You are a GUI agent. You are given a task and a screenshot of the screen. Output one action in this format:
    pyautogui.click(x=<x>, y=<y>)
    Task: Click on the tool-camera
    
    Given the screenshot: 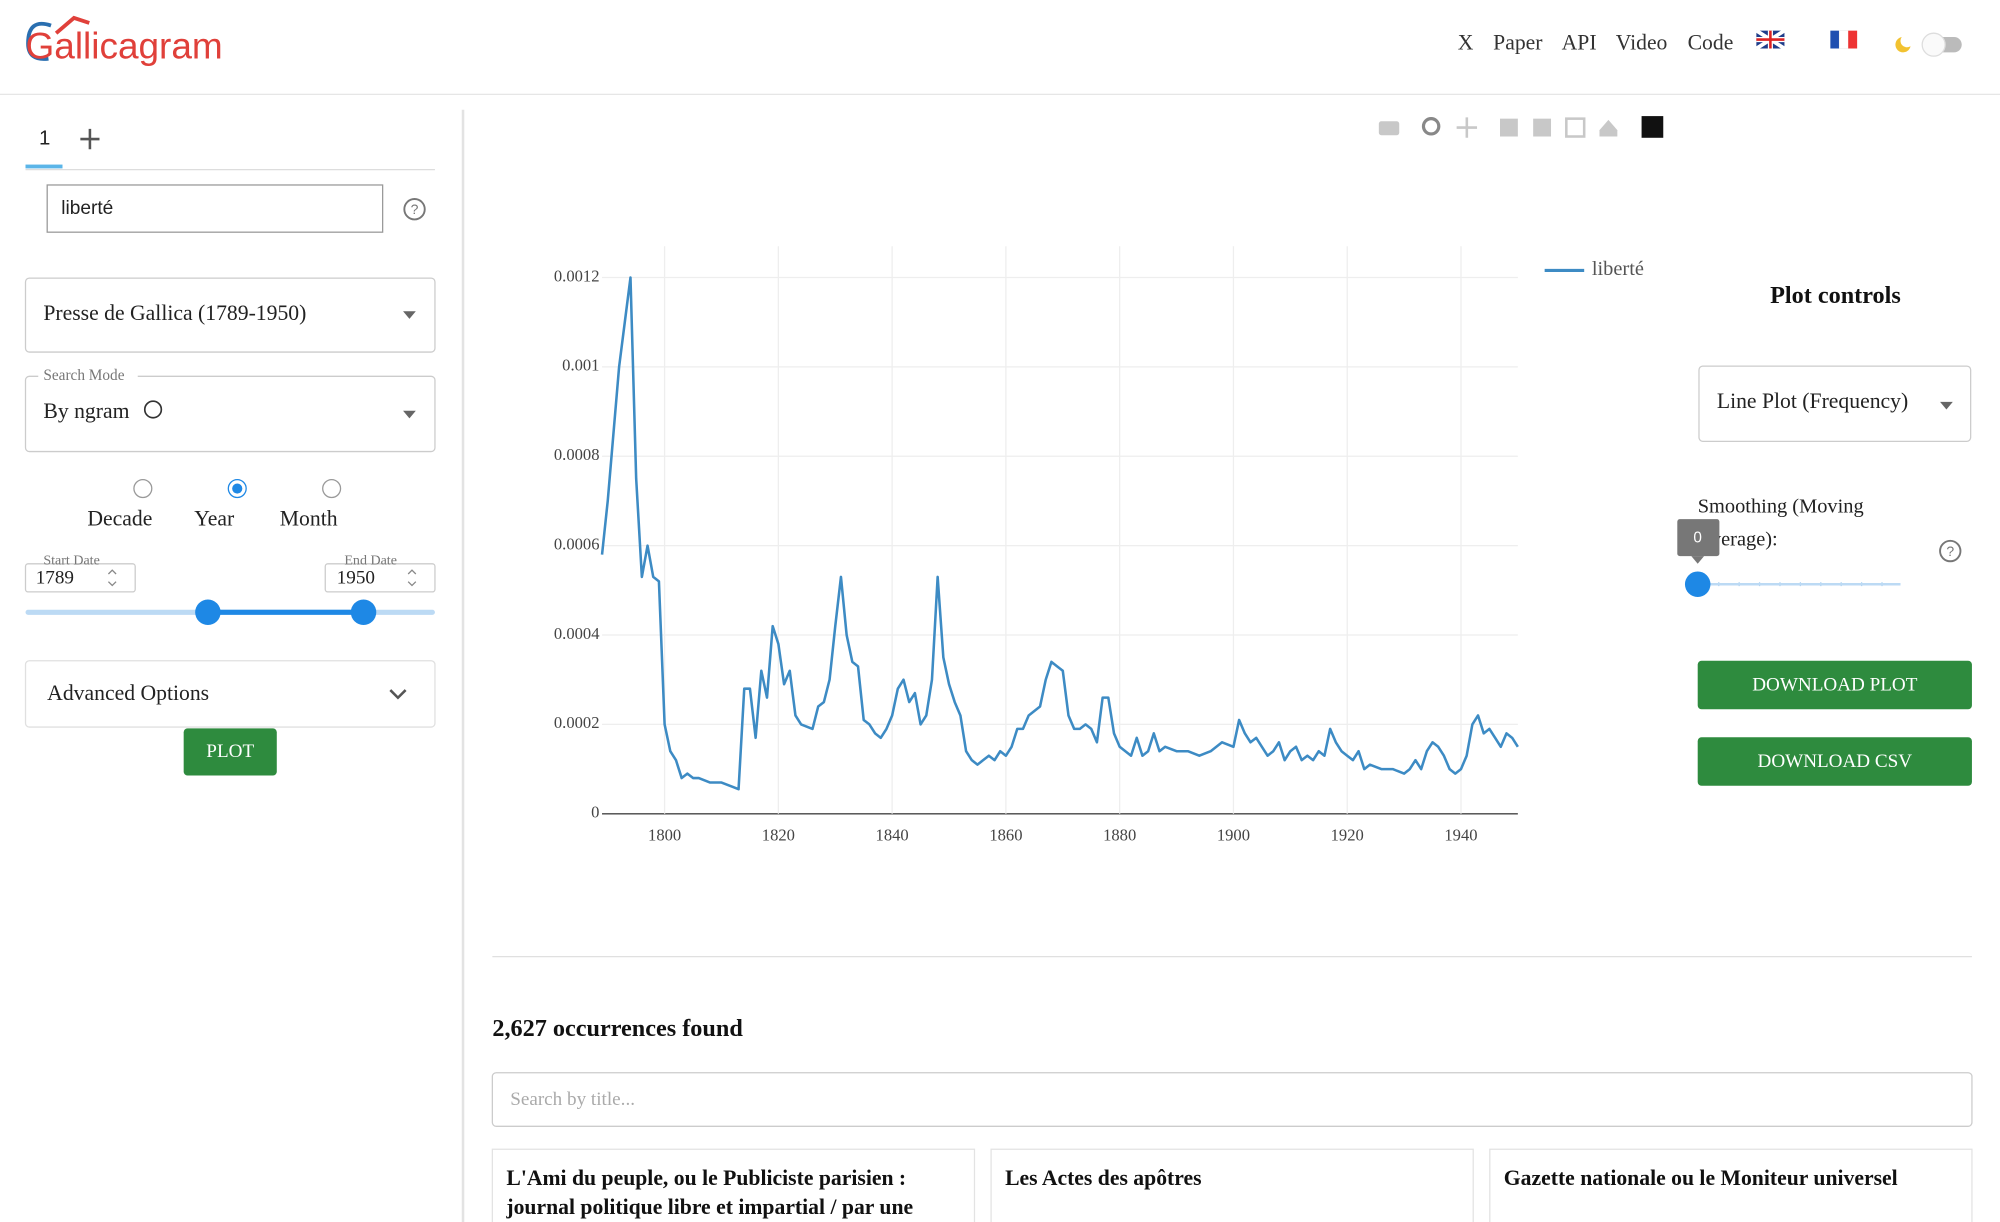 What is the action you would take?
    pyautogui.click(x=1389, y=128)
    